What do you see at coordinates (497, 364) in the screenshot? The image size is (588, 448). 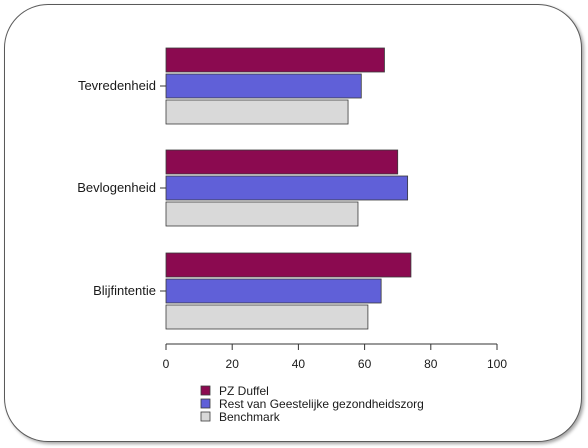 I see `x-tick-label: 100` at bounding box center [497, 364].